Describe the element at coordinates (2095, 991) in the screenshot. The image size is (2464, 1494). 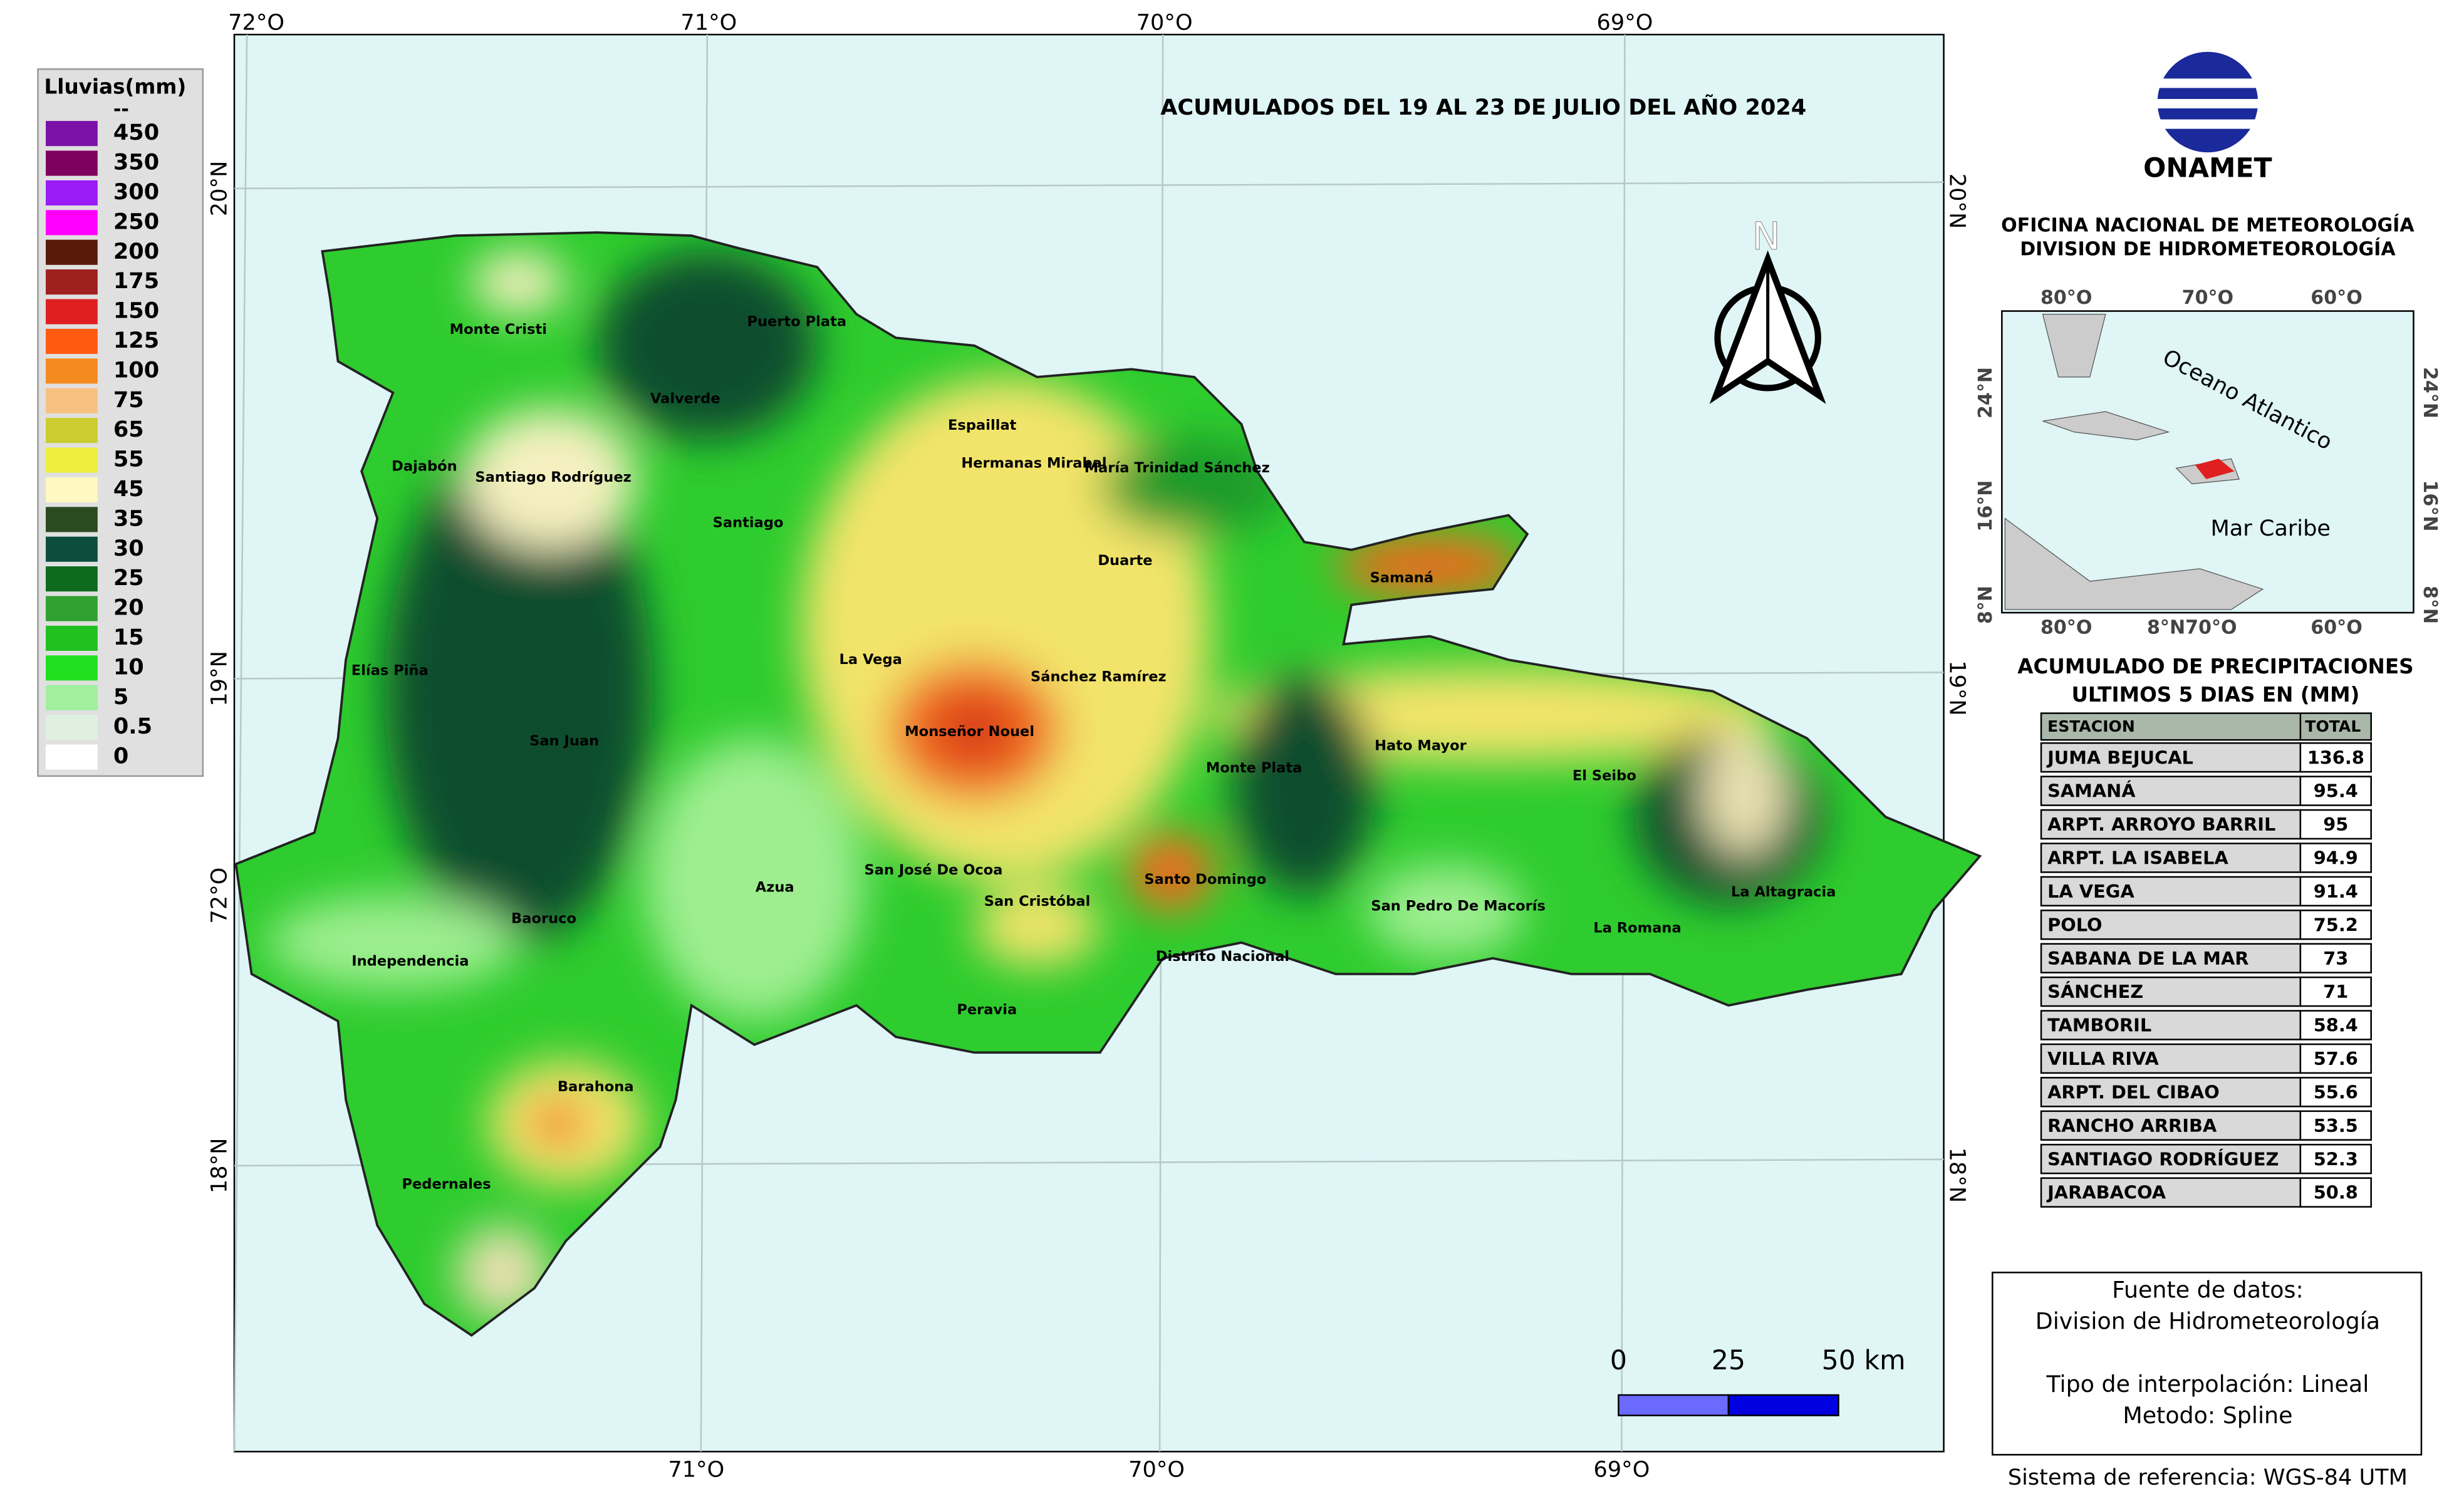
I see `station-name: SÁNCHEZ` at that location.